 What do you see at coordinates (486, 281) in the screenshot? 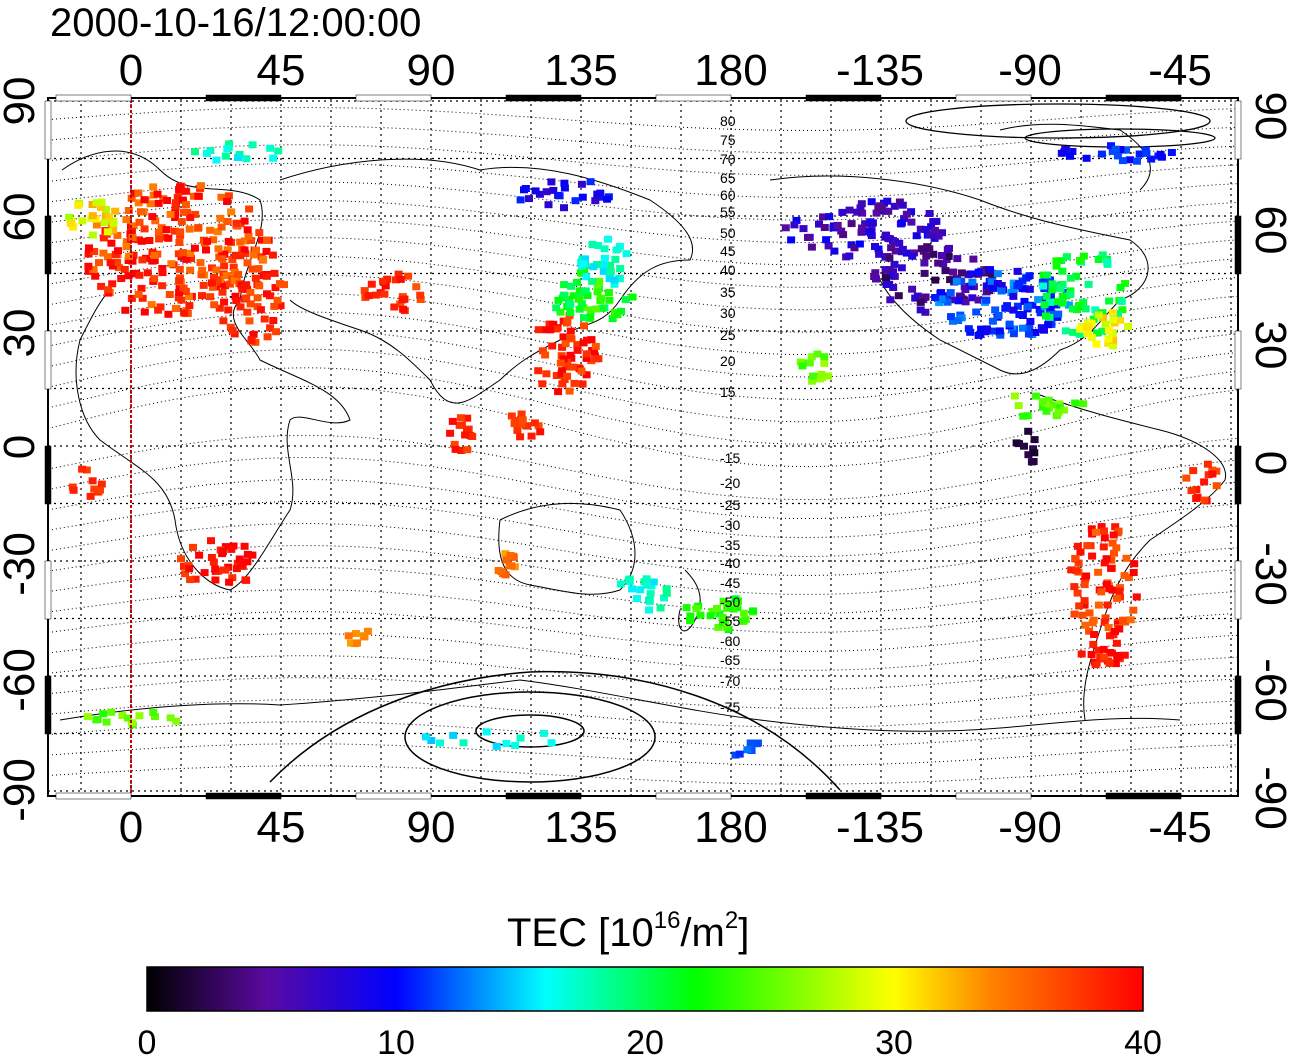
I see `coastline` at bounding box center [486, 281].